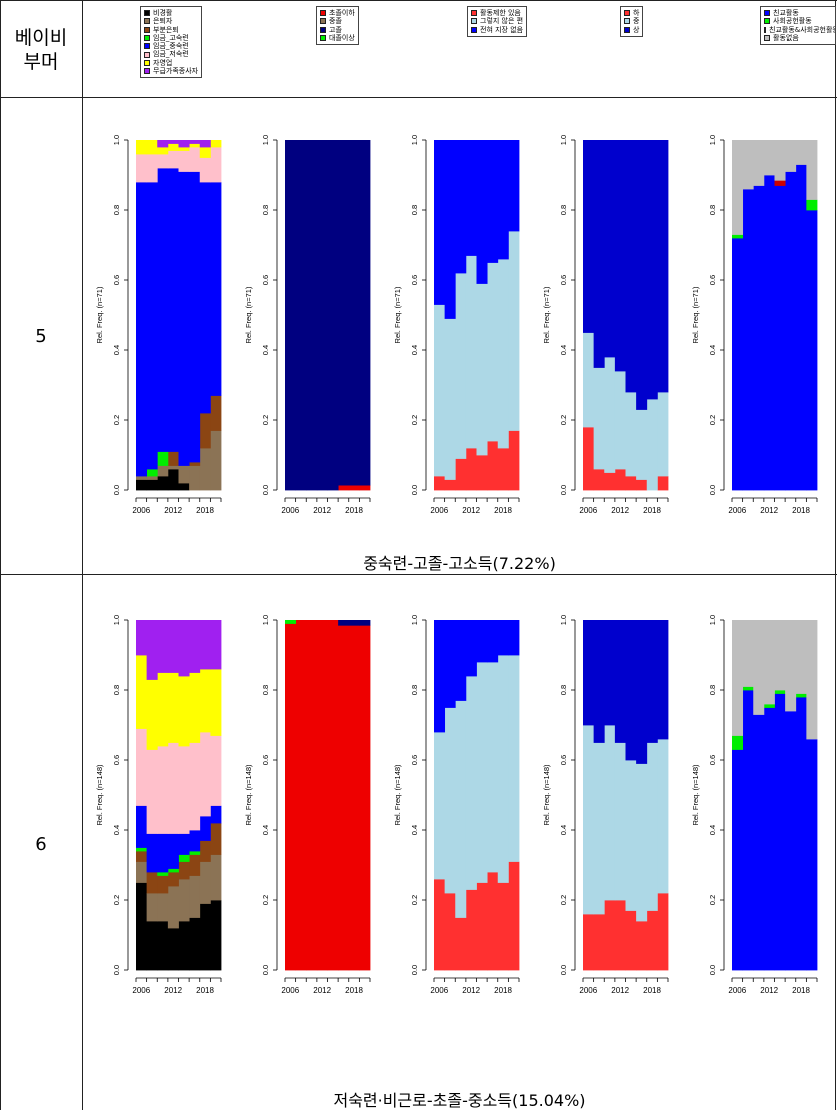 The height and width of the screenshot is (1111, 837). What do you see at coordinates (265, 760) in the screenshot?
I see `y-tick-label: 0.6` at bounding box center [265, 760].